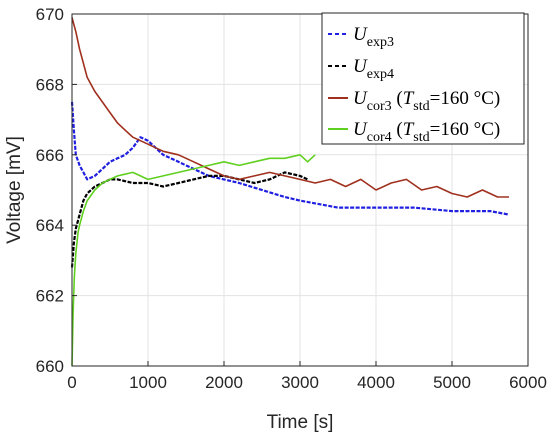  I want to click on y-tick-label: 668, so click(50, 84).